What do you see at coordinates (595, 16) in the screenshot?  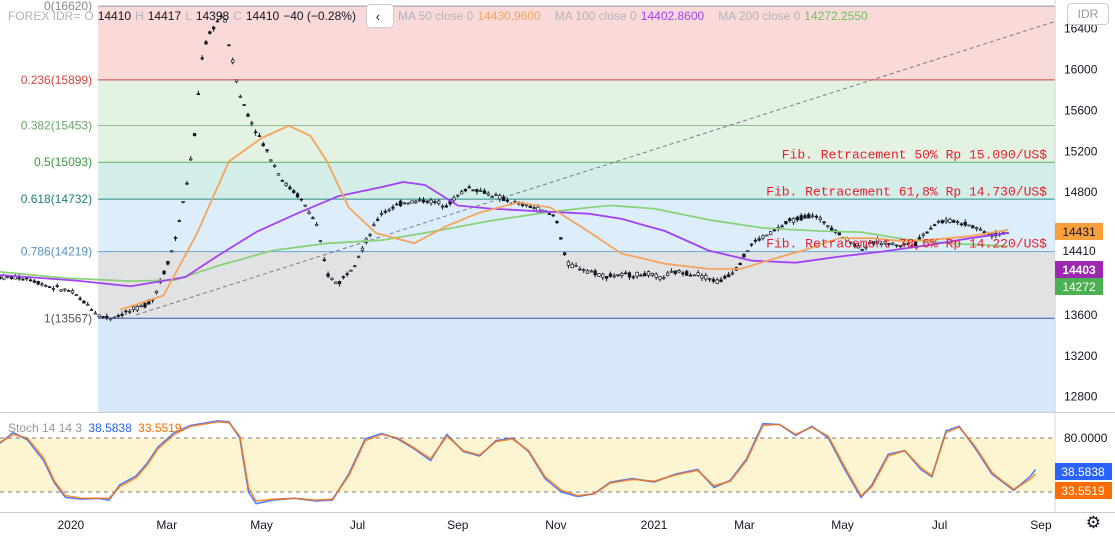 I see `ma100-label: MA 100 close 0` at bounding box center [595, 16].